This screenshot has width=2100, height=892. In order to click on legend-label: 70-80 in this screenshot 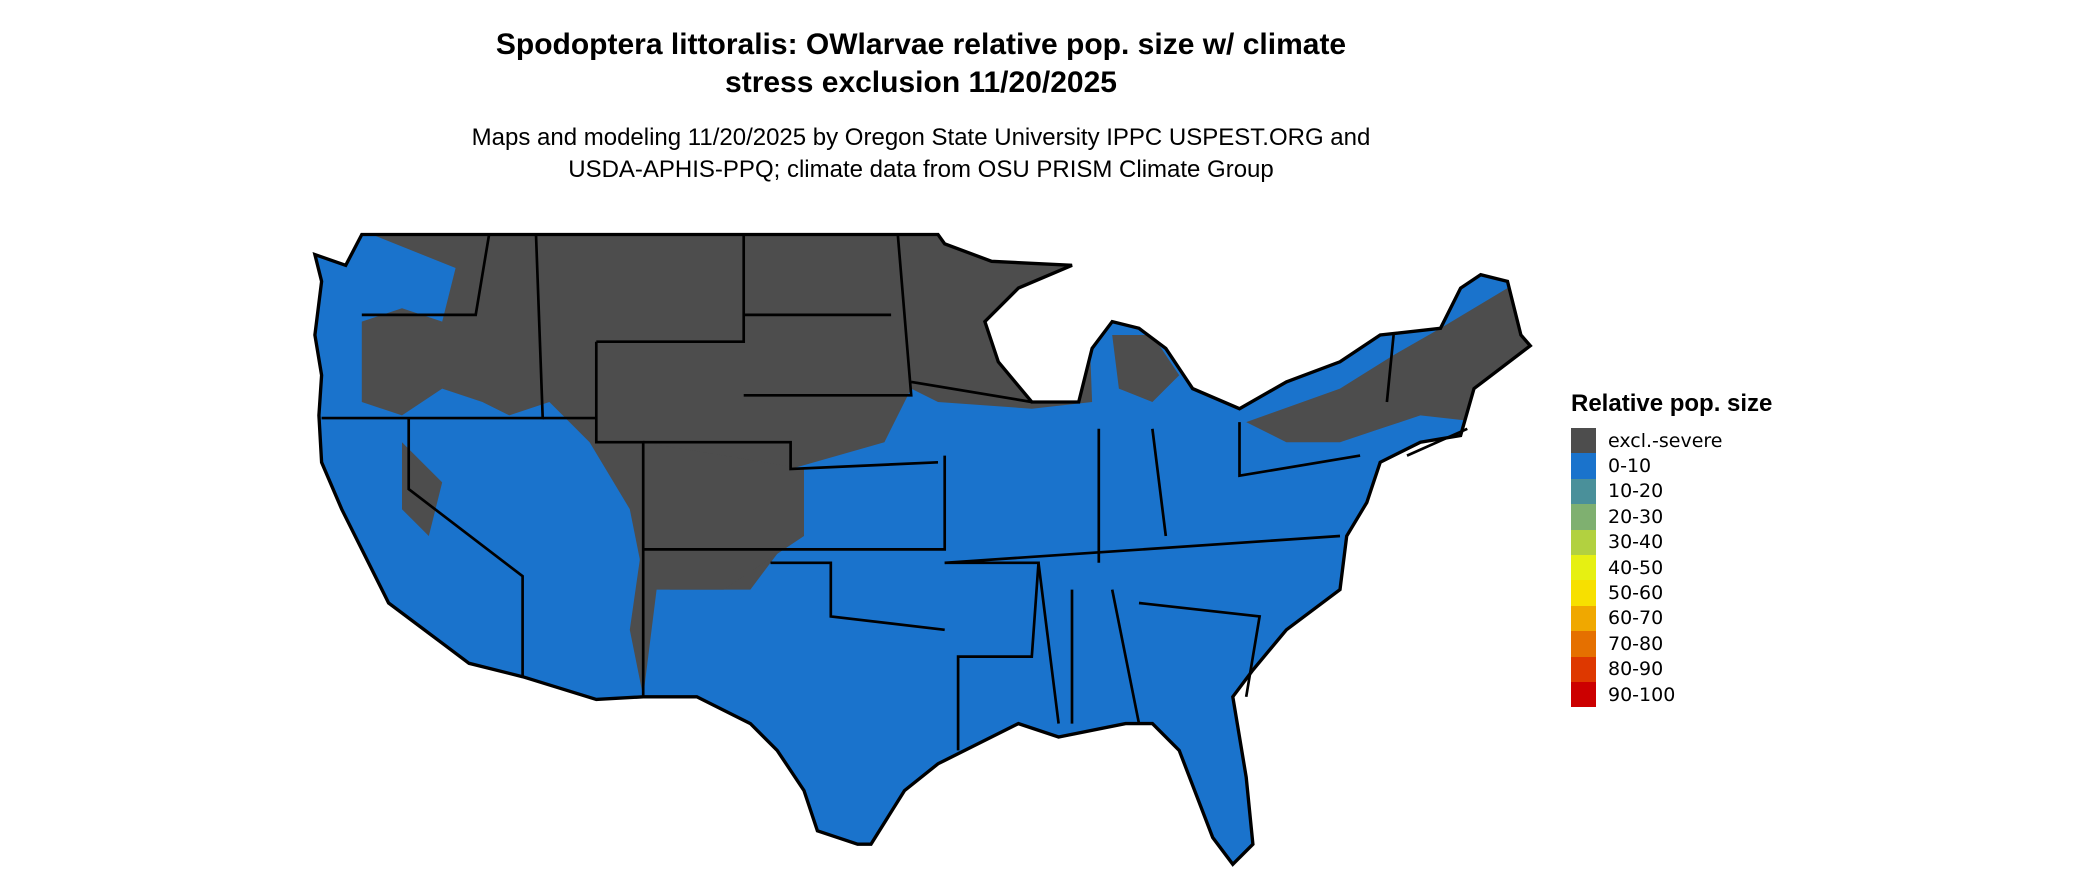, I will do `click(1636, 643)`.